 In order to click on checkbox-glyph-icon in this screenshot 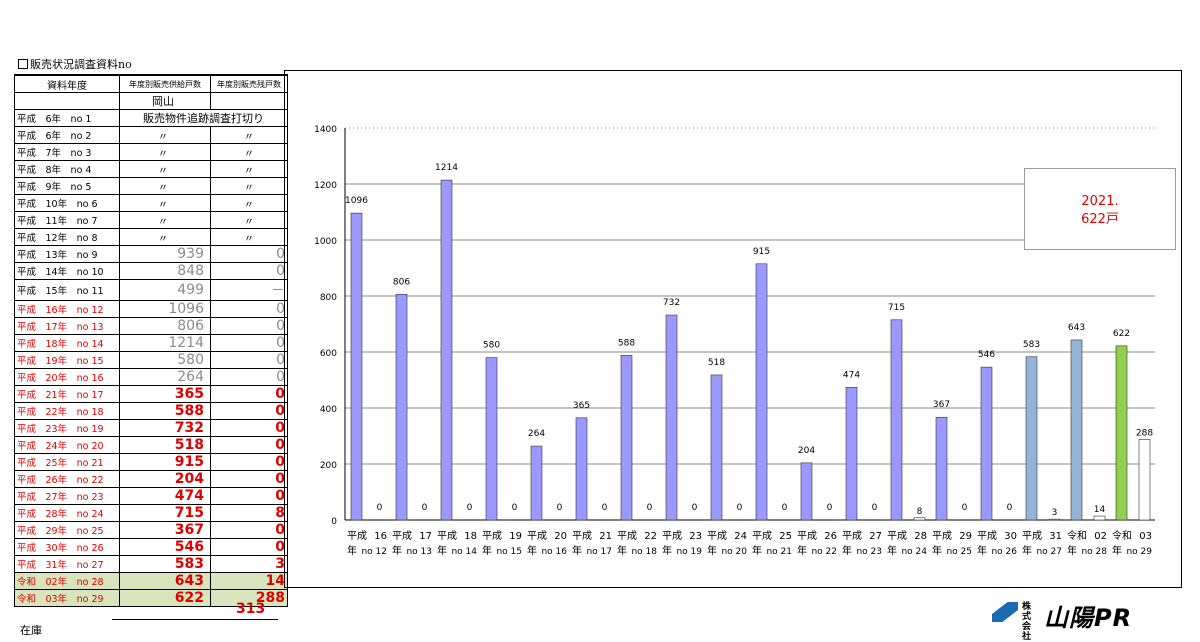, I will do `click(23, 64)`.